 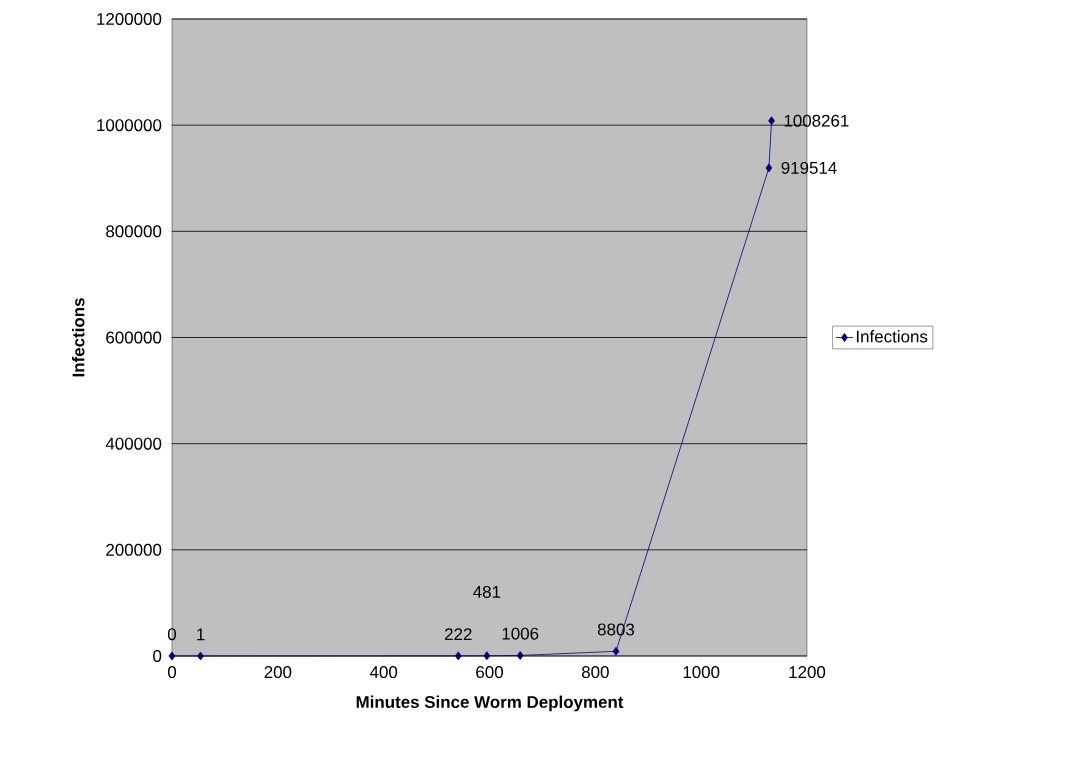 What do you see at coordinates (157, 656) in the screenshot?
I see `y-tick-label: 0` at bounding box center [157, 656].